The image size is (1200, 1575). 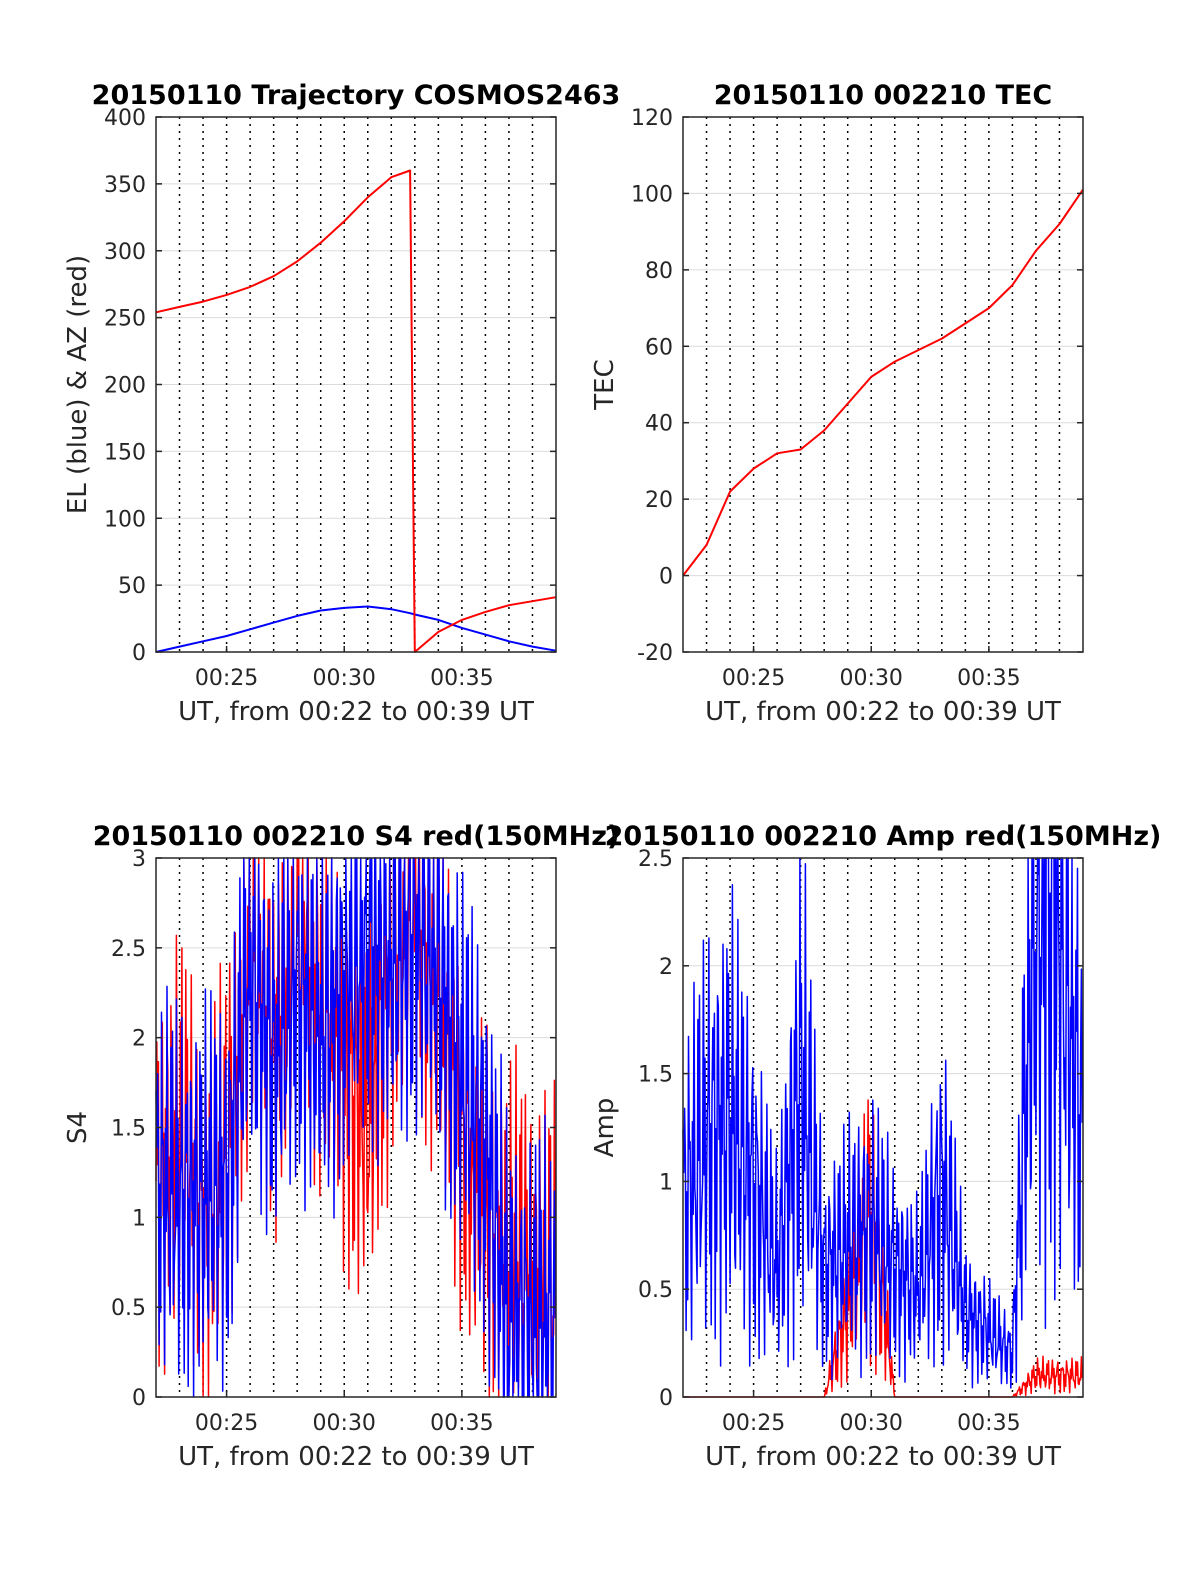 What do you see at coordinates (659, 500) in the screenshot?
I see `y-tick-label: 20` at bounding box center [659, 500].